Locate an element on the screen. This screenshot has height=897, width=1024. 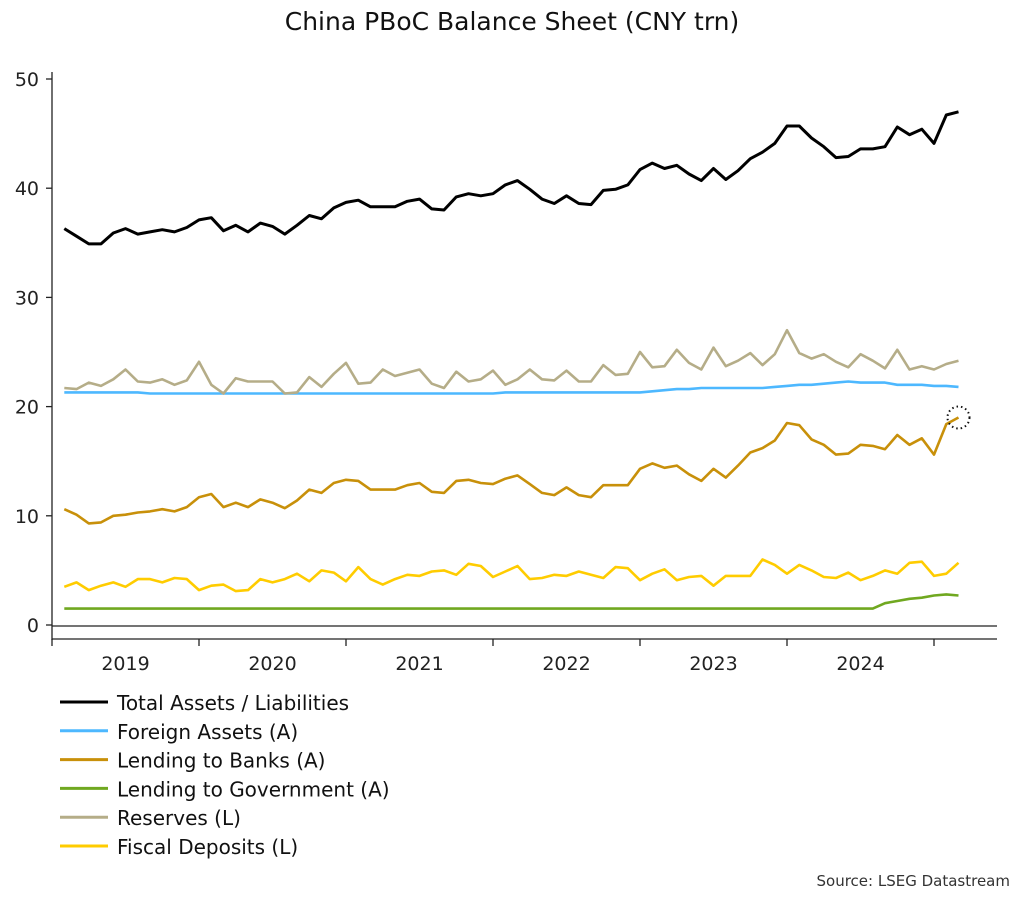
series-line-foreign-assets-a is located at coordinates (511, 387).